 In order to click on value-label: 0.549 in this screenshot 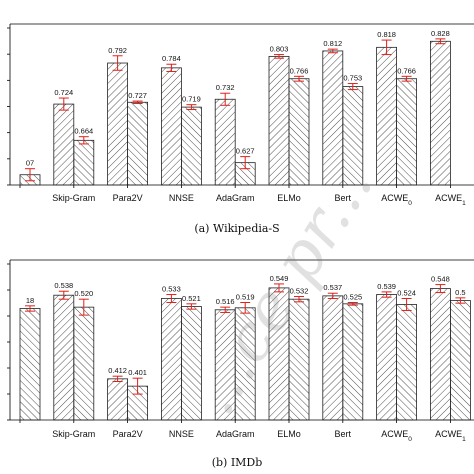, I will do `click(279, 278)`.